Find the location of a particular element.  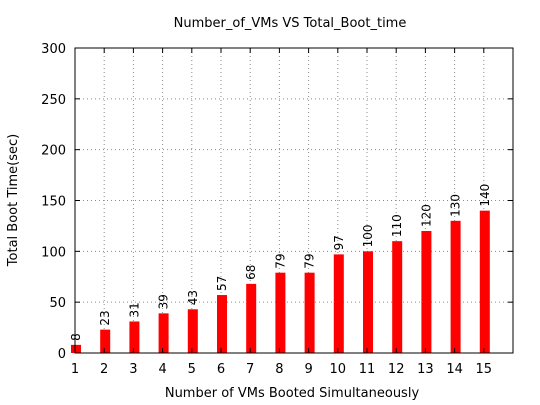

x-tick-label: 1 is located at coordinates (75, 369).